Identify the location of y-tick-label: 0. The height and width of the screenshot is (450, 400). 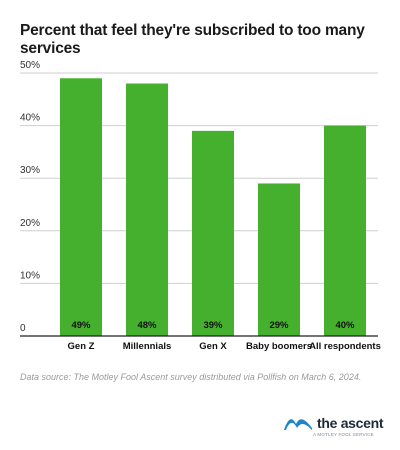
(23, 328).